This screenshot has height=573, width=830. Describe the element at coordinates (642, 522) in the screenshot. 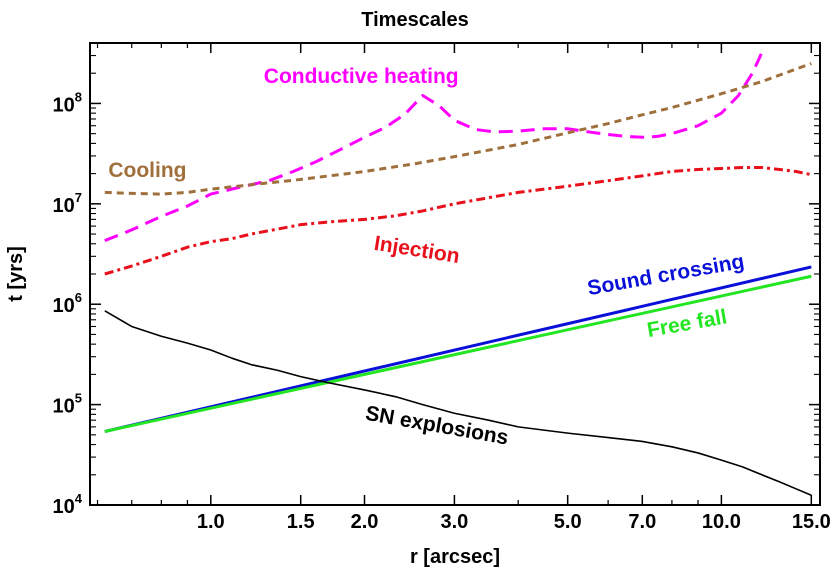

I see `x-tick-label: 7.0` at that location.